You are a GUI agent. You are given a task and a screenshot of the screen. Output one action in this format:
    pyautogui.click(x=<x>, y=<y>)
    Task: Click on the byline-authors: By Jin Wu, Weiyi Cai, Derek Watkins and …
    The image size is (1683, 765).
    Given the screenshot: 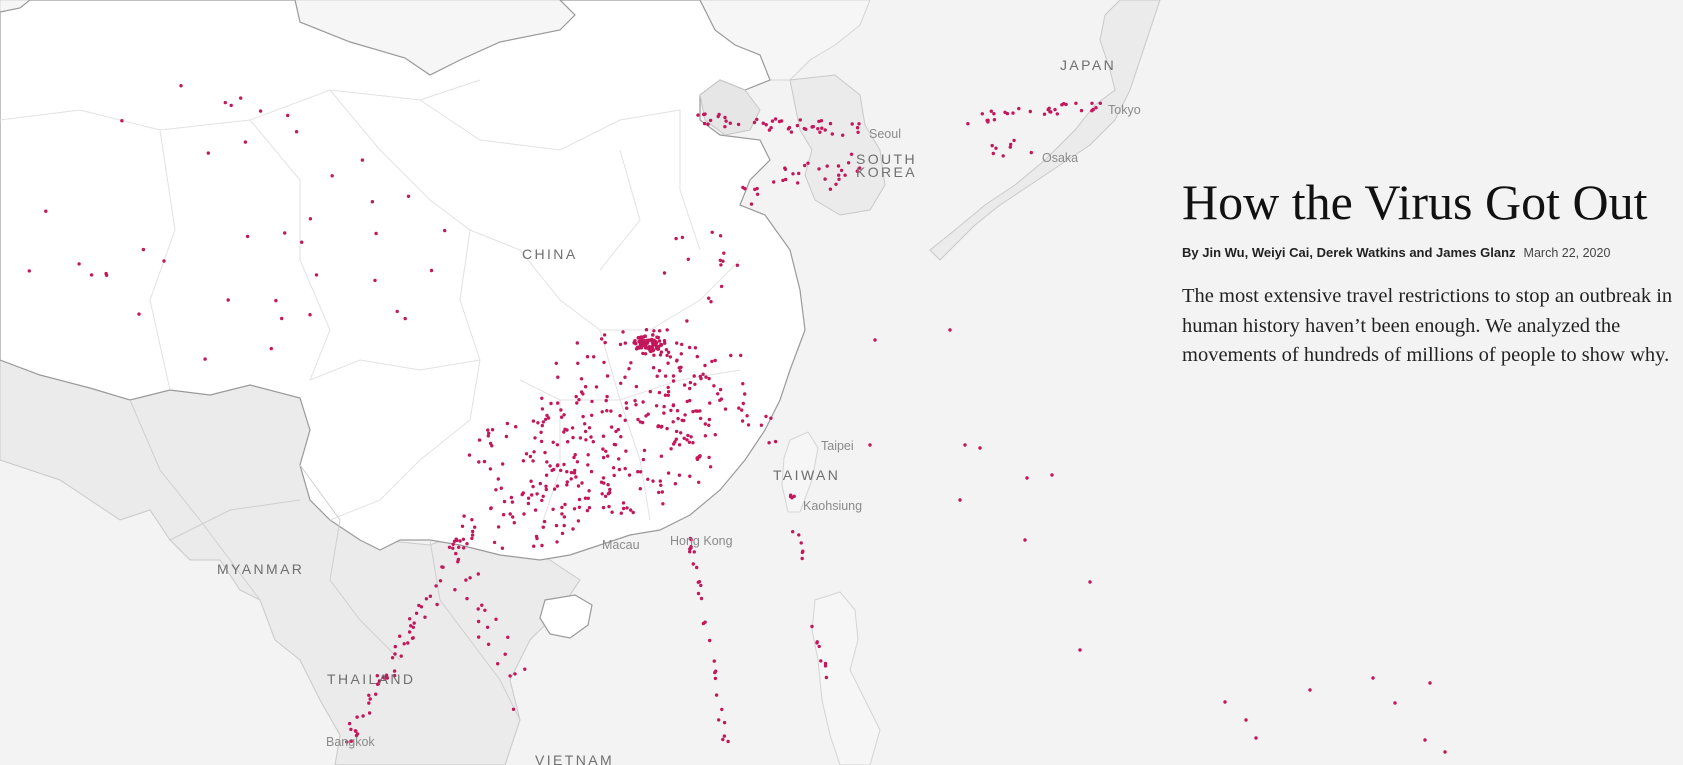 What is the action you would take?
    pyautogui.click(x=1349, y=252)
    